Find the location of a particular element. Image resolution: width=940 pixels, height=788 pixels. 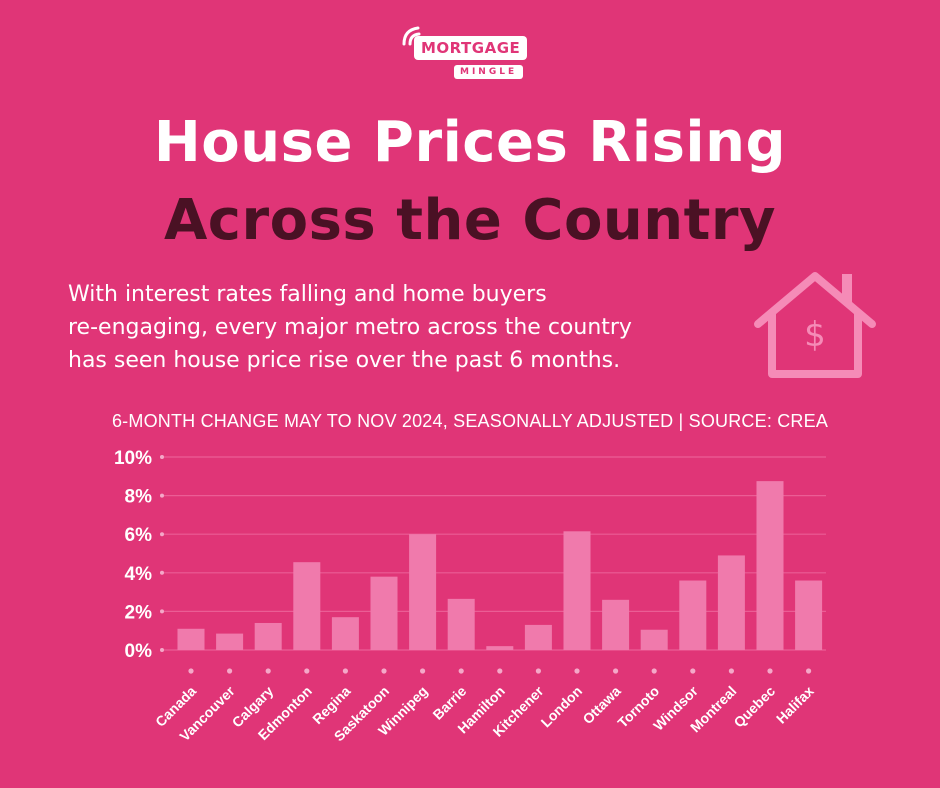

y-tick-label: 6% is located at coordinates (139, 535).